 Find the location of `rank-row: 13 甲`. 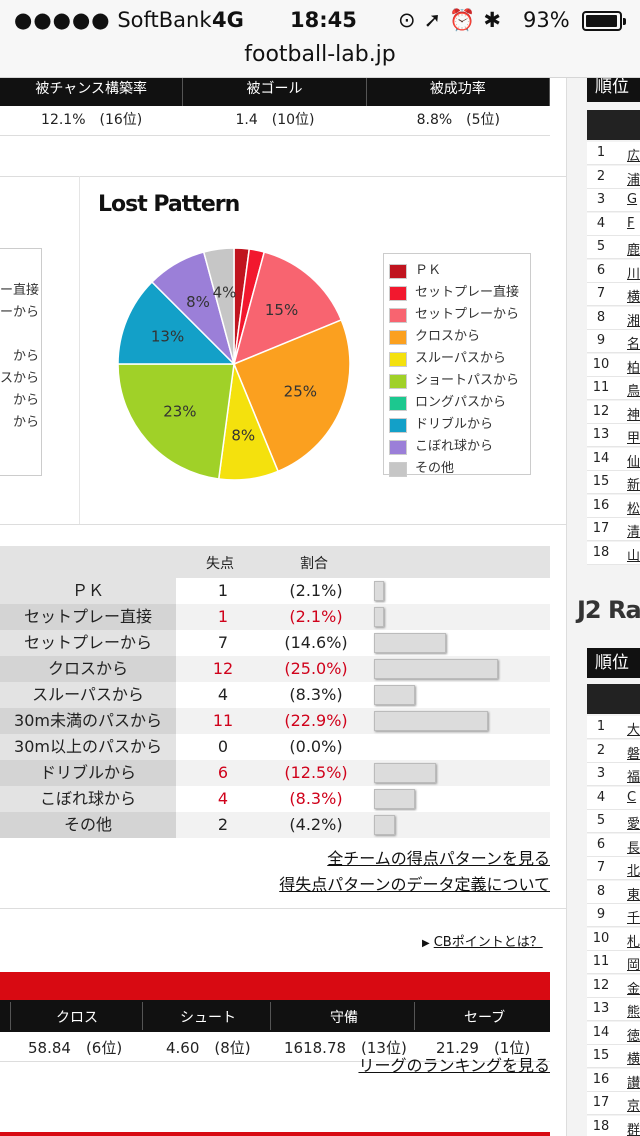

rank-row: 13 甲 is located at coordinates (613, 435).